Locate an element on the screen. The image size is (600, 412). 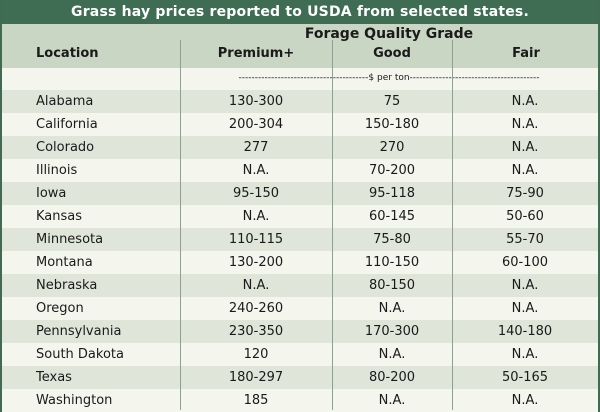
fair-cell: 60-100 is located at coordinates (525, 262).